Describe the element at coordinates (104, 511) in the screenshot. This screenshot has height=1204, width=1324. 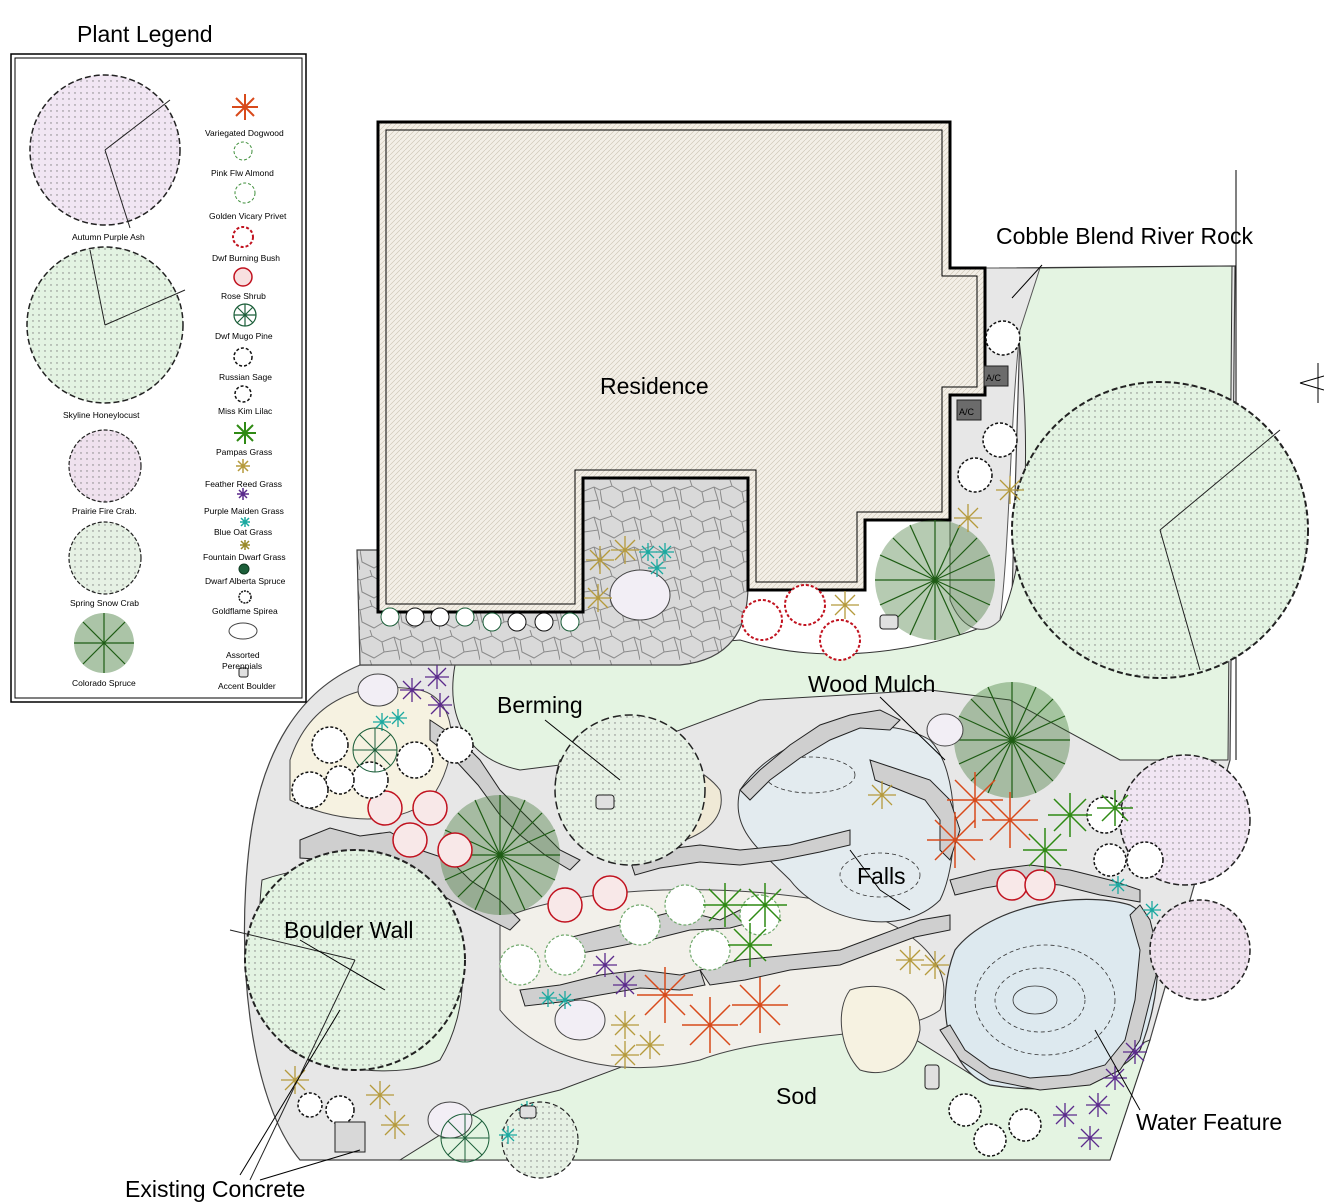
I see `legend-tree-label-2: Prairie Fire Crab.` at that location.